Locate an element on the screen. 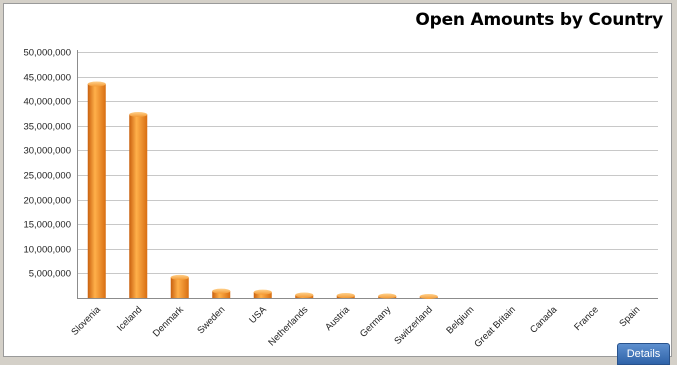  y-tick-label: 20,000,000 is located at coordinates (47, 201).